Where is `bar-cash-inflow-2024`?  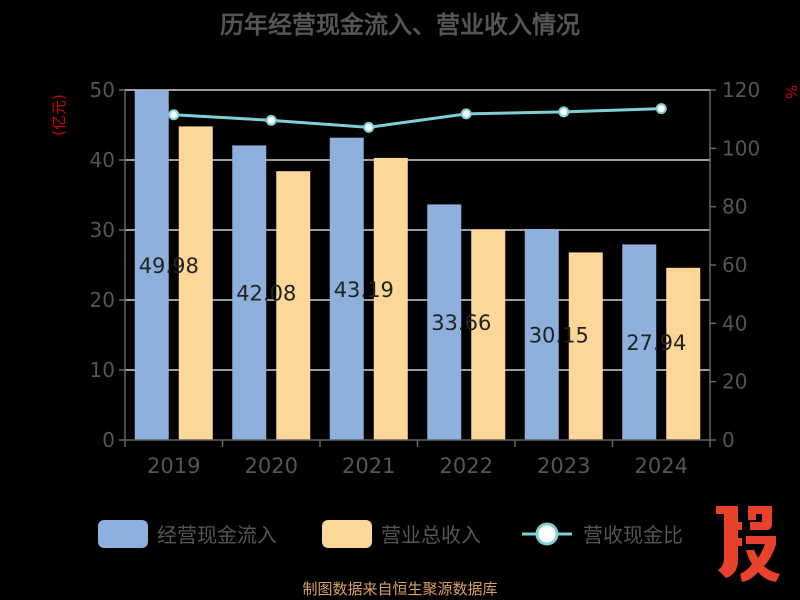
bar-cash-inflow-2024 is located at coordinates (639, 342).